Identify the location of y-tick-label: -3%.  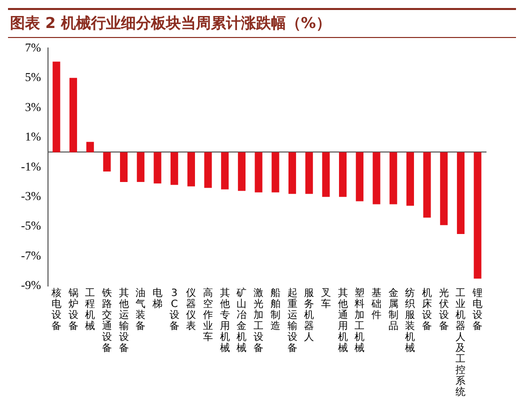
(30, 195).